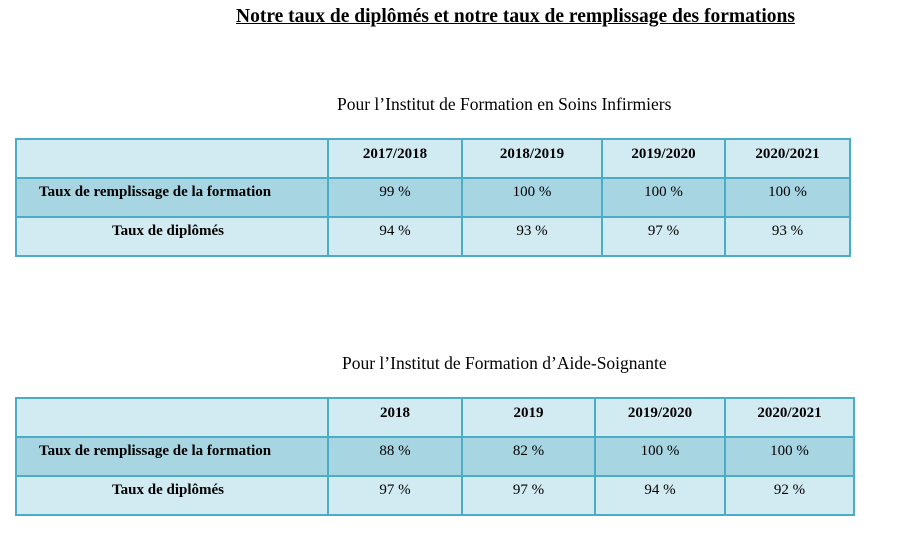 The height and width of the screenshot is (541, 898). What do you see at coordinates (395, 197) in the screenshot?
I see `table-cell: 99 %` at bounding box center [395, 197].